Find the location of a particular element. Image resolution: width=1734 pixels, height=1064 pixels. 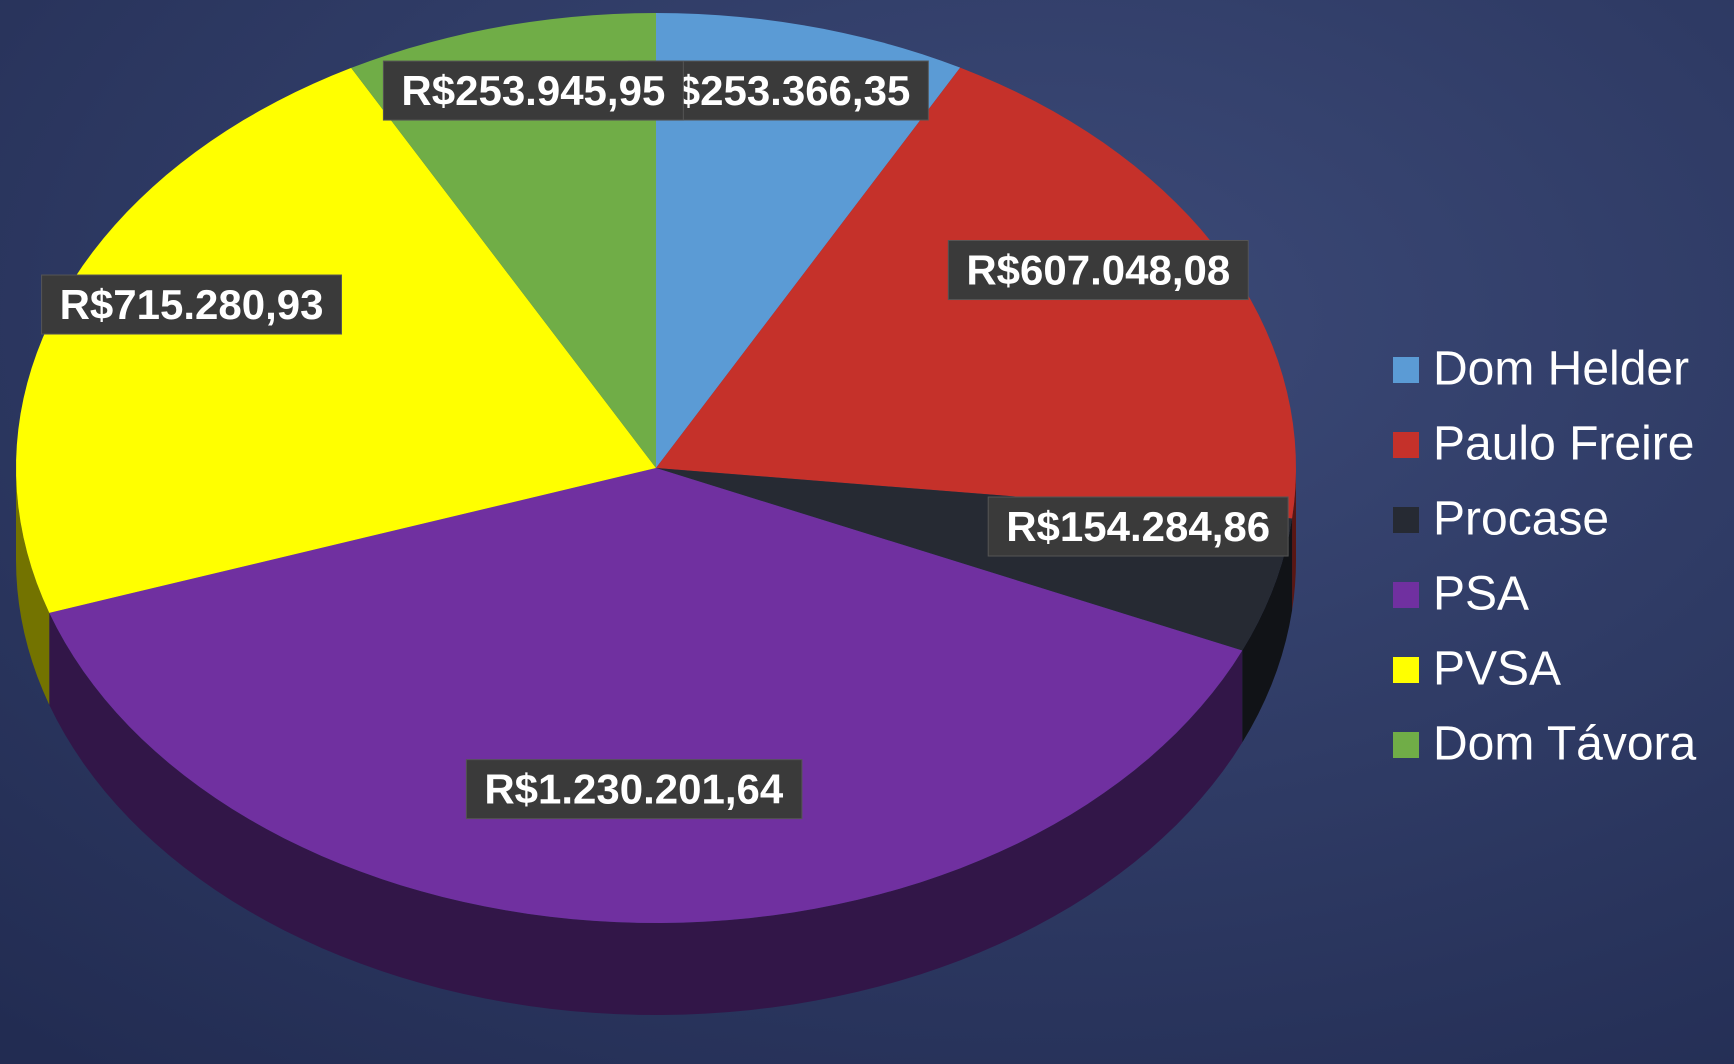

legend-label: Paulo Freire is located at coordinates (1563, 444).